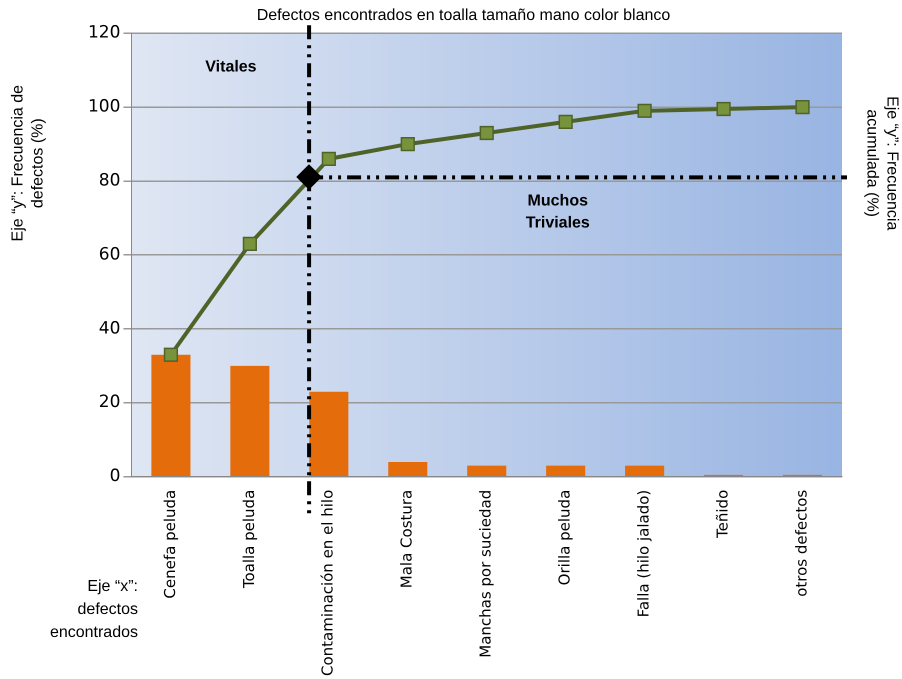  What do you see at coordinates (109, 328) in the screenshot?
I see `y-tick-label: 40` at bounding box center [109, 328].